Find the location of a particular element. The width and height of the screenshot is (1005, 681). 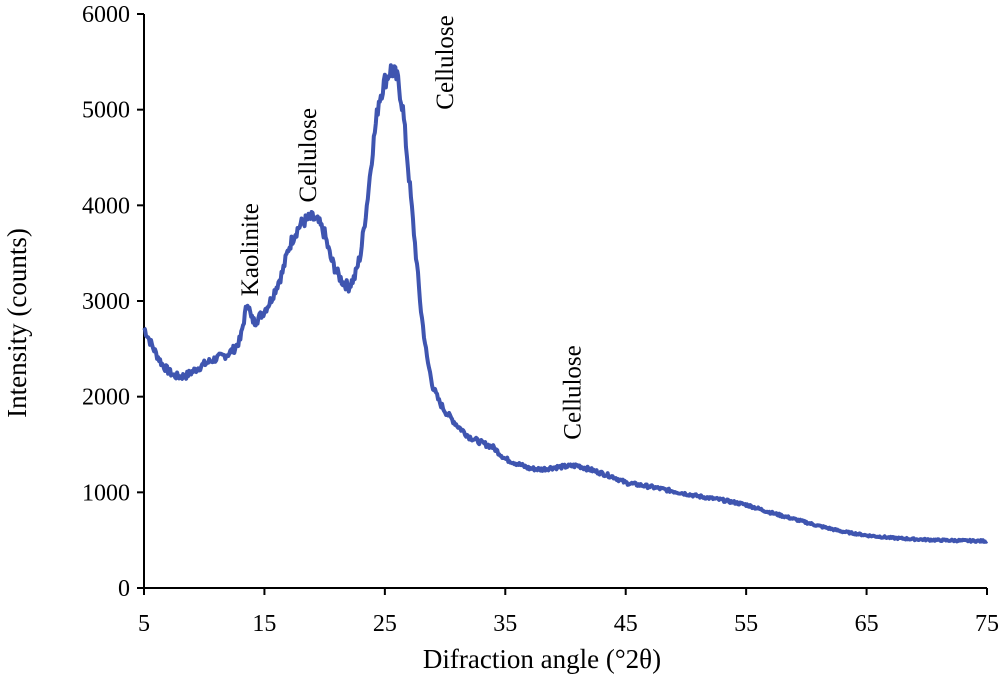

x-axis: 5 15 25 35 45 55 65 75 is located at coordinates (568, 612).